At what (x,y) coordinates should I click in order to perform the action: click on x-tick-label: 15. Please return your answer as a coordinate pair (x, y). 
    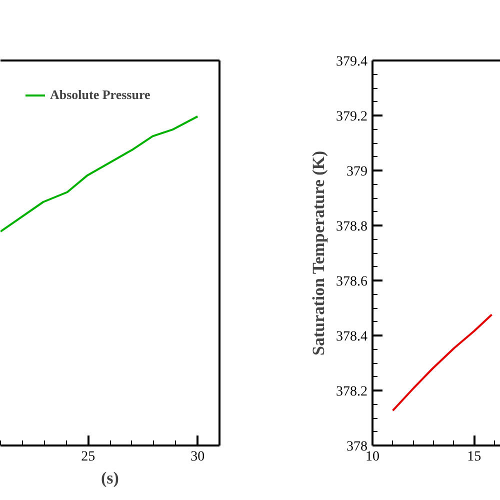
    Looking at the image, I should click on (474, 457).